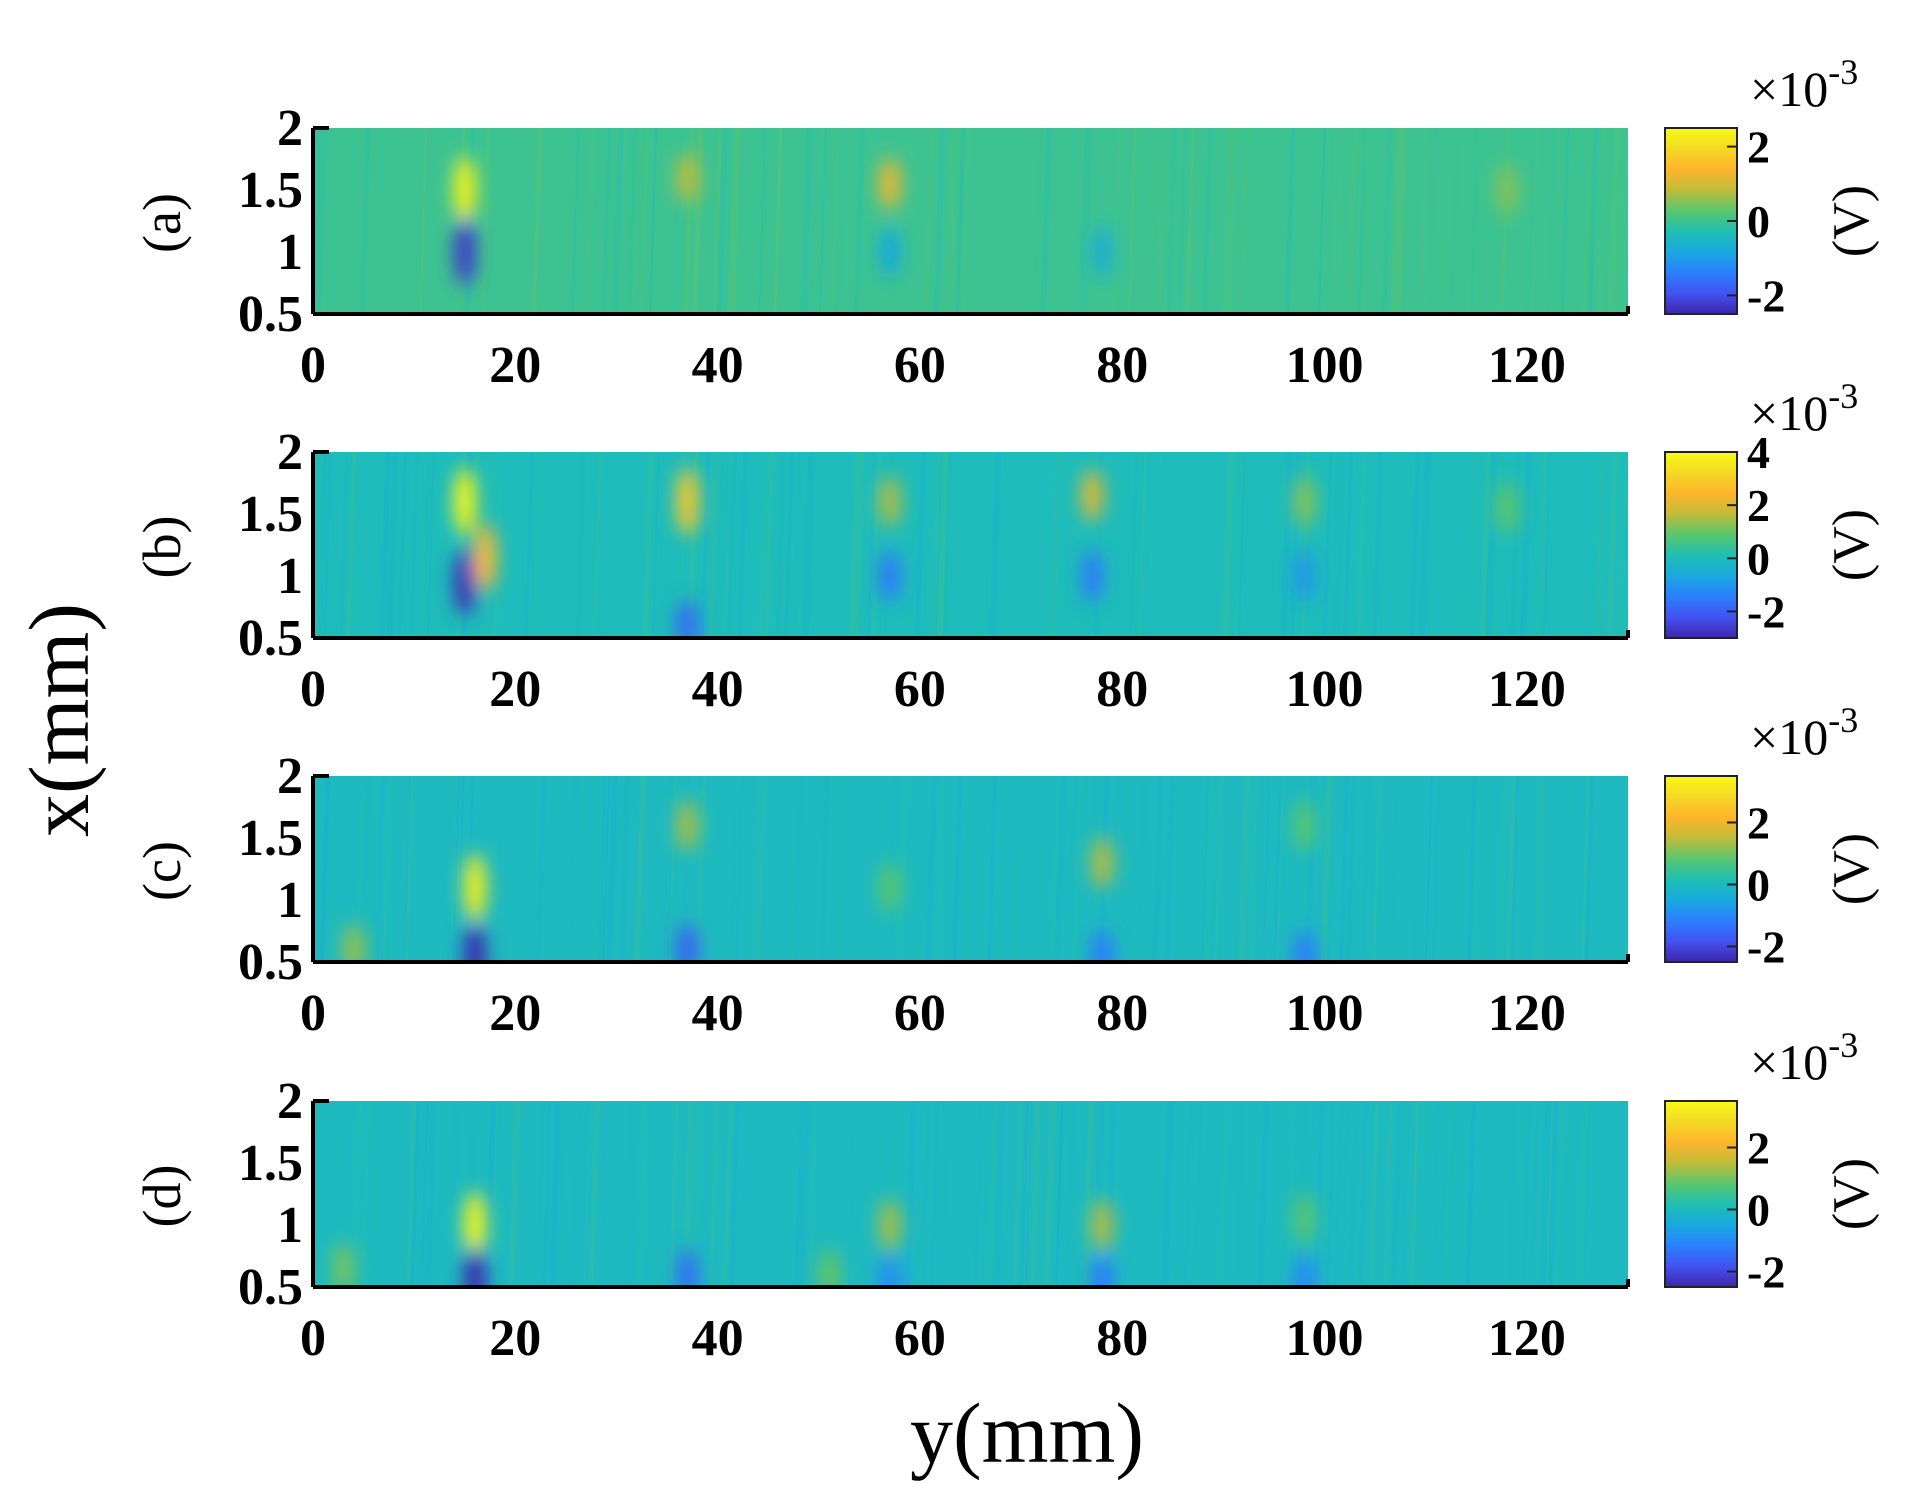 This screenshot has height=1486, width=1906. I want to click on colorbar-exponent-power: -3, so click(1843, 720).